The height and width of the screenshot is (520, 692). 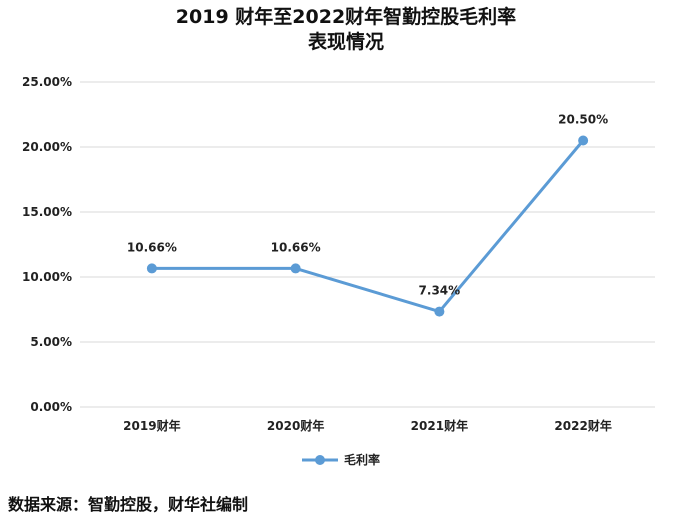 I want to click on data-label: 7.34%, so click(x=440, y=291).